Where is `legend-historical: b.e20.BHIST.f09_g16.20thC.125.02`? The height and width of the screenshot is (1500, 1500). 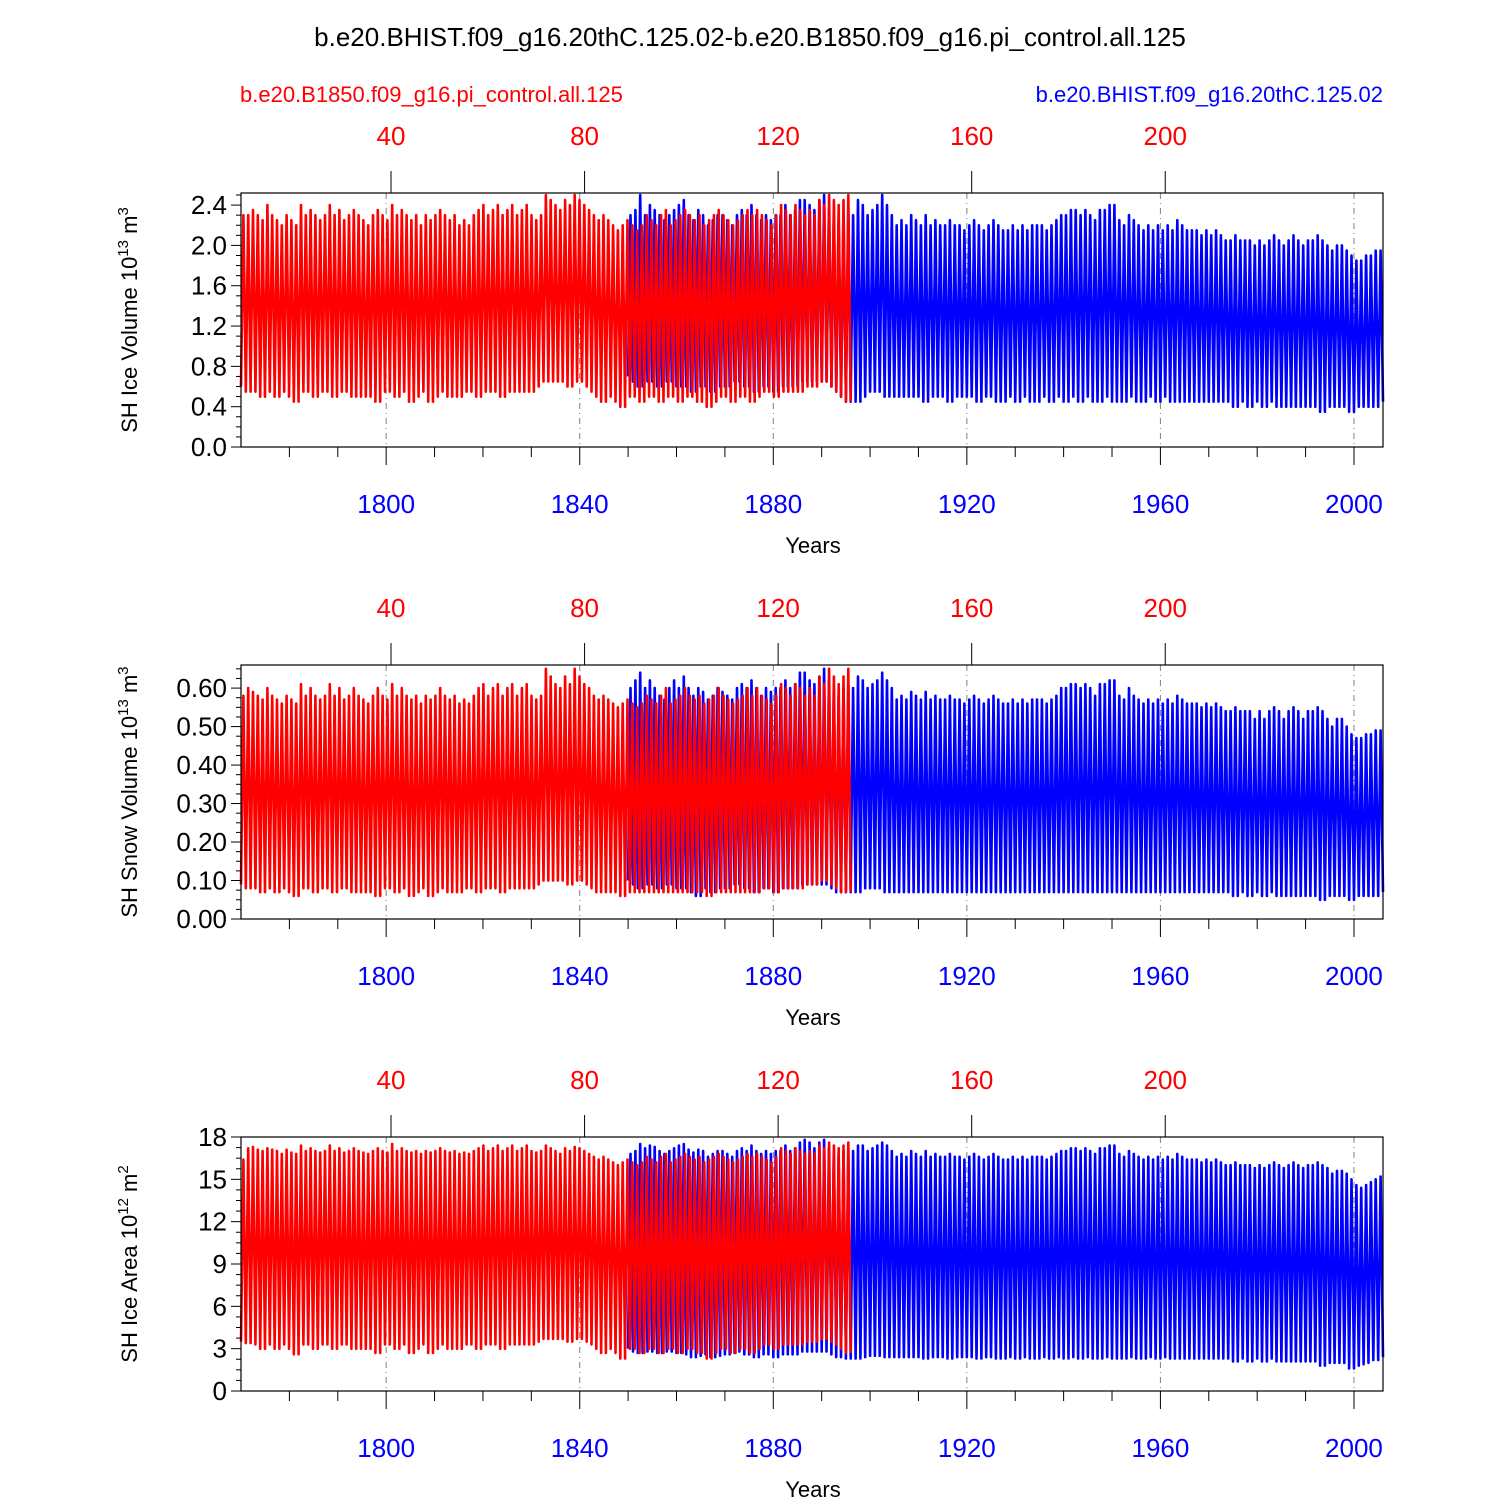
legend-historical: b.e20.BHIST.f09_g16.20thC.125.02 is located at coordinates (1209, 94).